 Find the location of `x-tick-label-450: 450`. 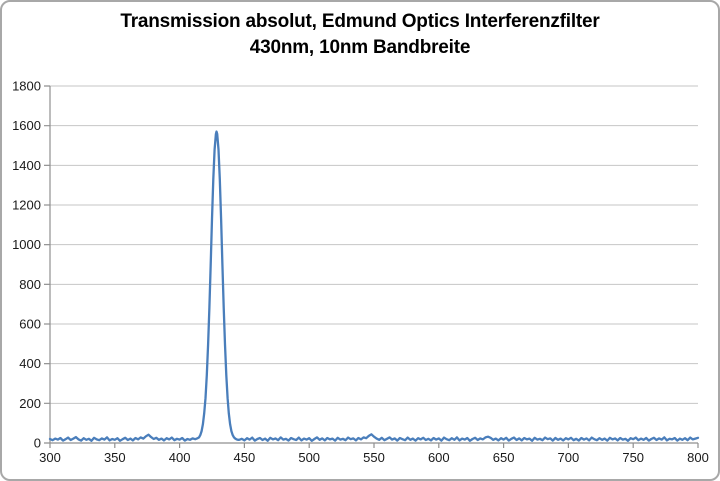

x-tick-label-450: 450 is located at coordinates (245, 457).